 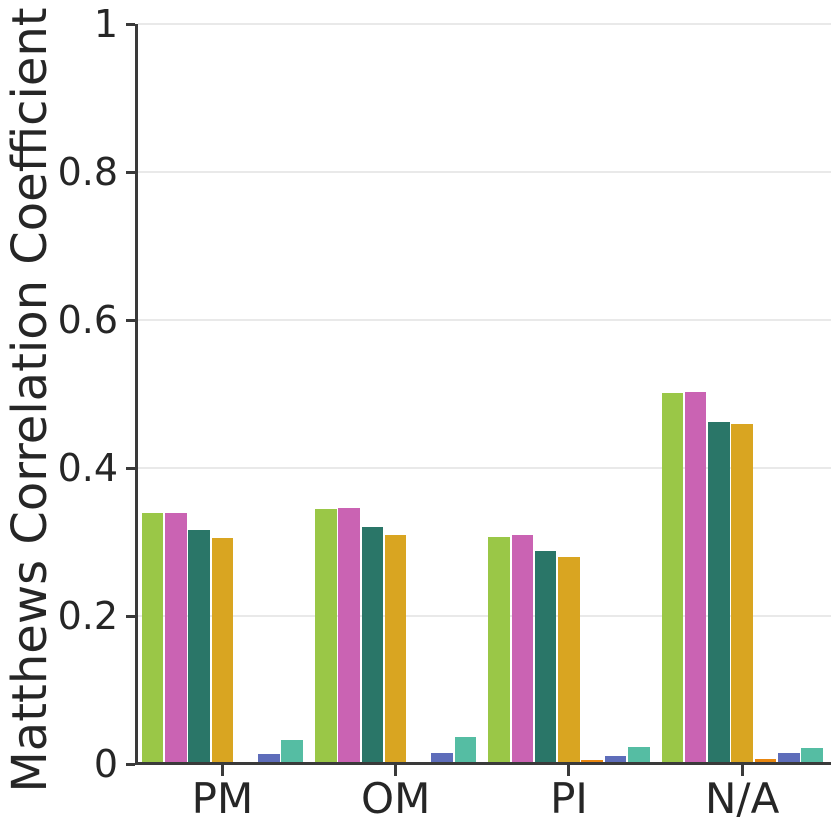 What do you see at coordinates (30, 400) in the screenshot?
I see `y-axis-label: Matthews Correlation Coefficient` at bounding box center [30, 400].